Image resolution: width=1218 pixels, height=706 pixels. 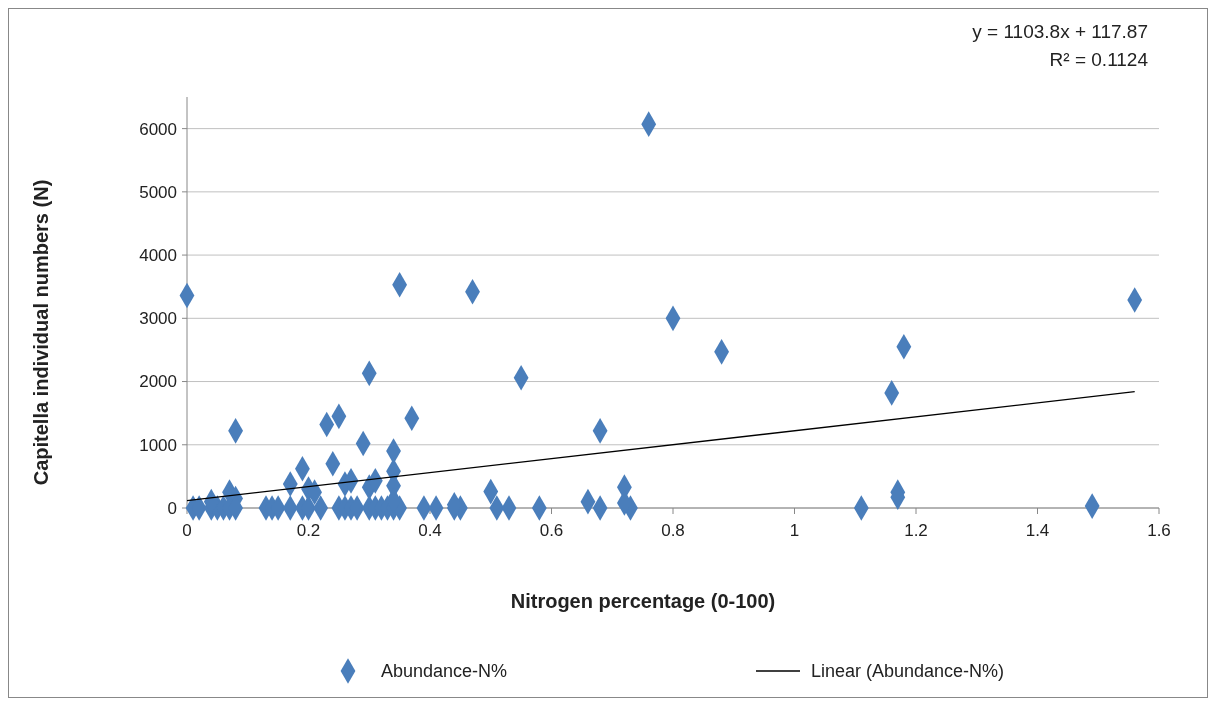 What do you see at coordinates (1037, 530) in the screenshot?
I see `x-tick-label: 1.4` at bounding box center [1037, 530].